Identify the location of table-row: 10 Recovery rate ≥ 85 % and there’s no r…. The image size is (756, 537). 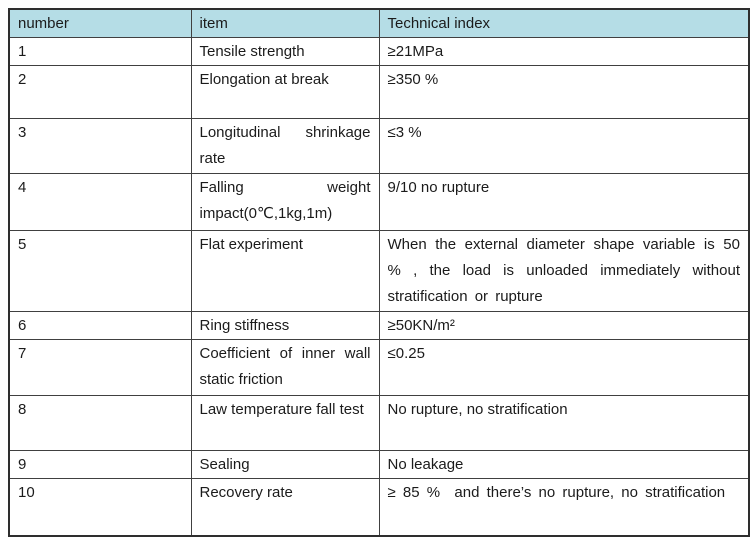
(379, 507).